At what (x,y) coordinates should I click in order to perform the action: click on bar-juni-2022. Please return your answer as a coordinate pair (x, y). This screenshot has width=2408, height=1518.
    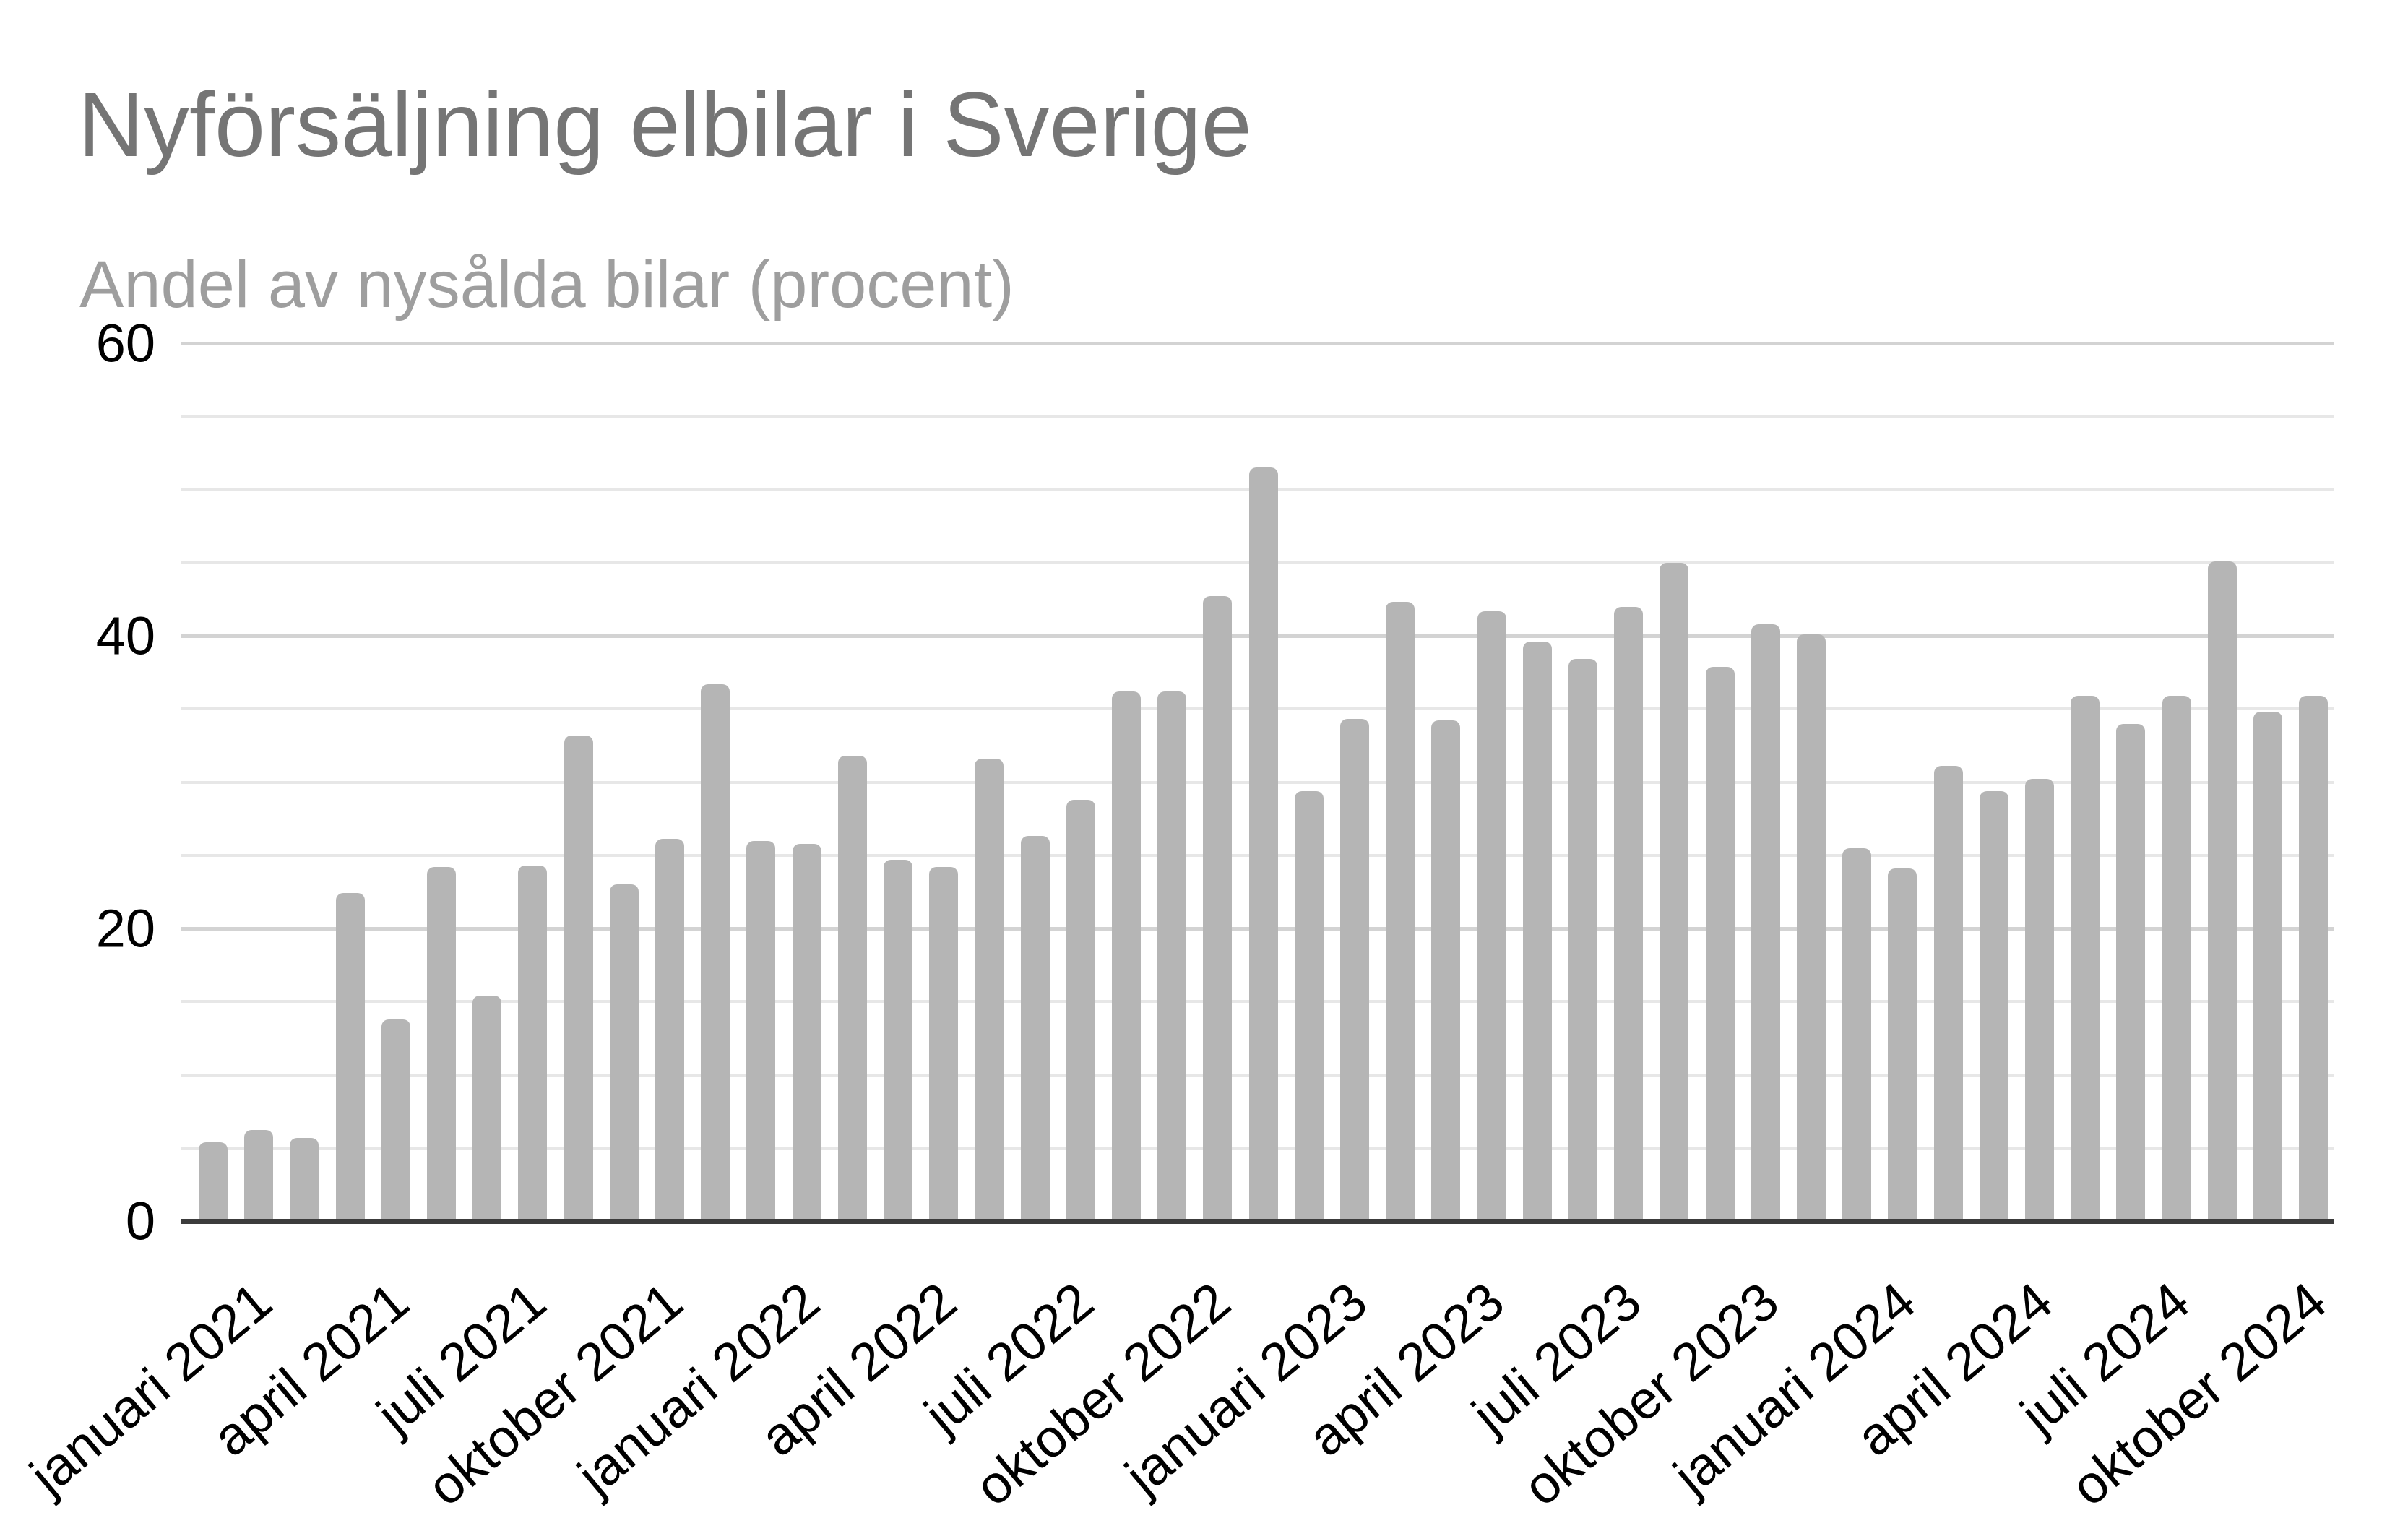
    Looking at the image, I should click on (989, 990).